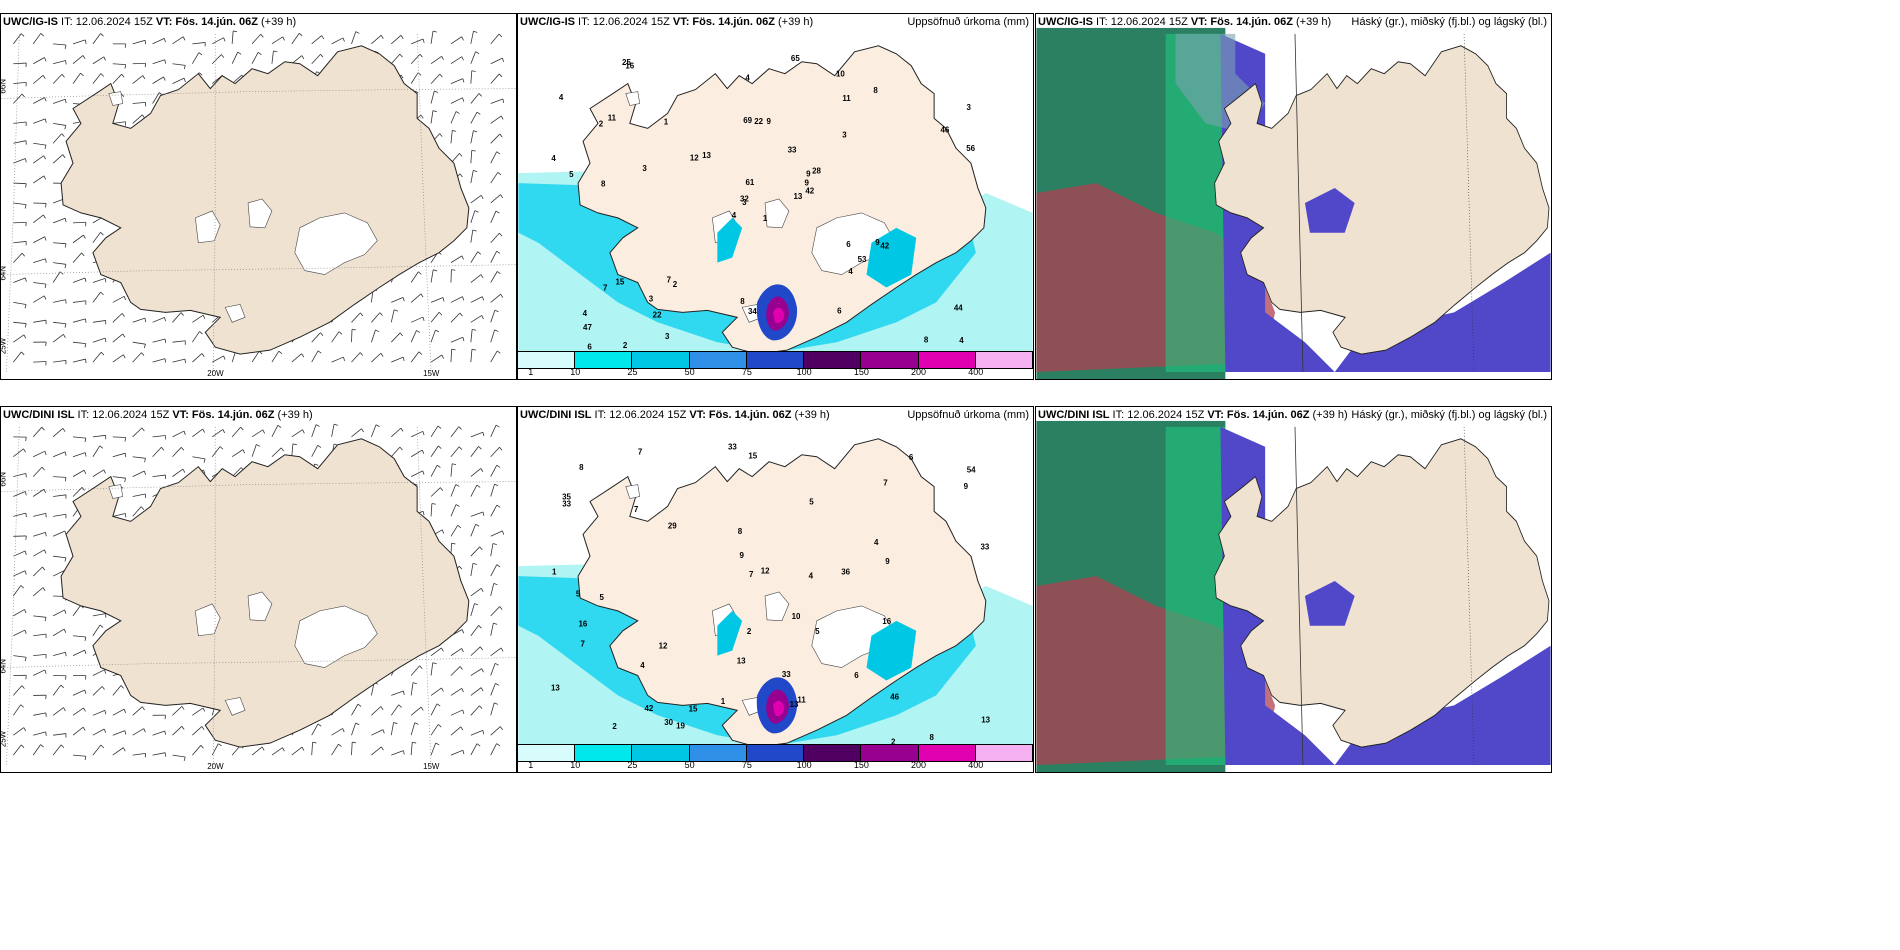  Describe the element at coordinates (258, 662) in the screenshot. I see `lat-line-64n` at that location.